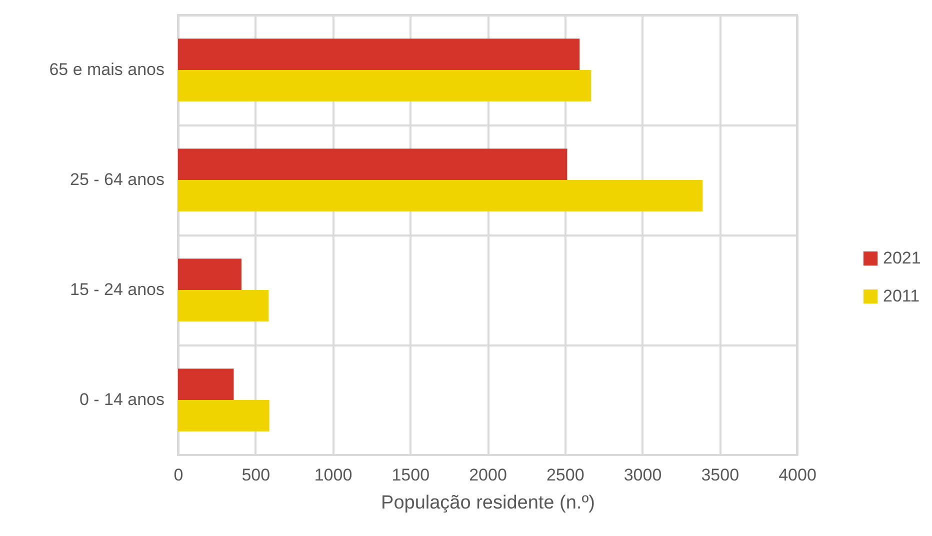 Image resolution: width=932 pixels, height=536 pixels. I want to click on x-tick-label: 1500, so click(411, 475).